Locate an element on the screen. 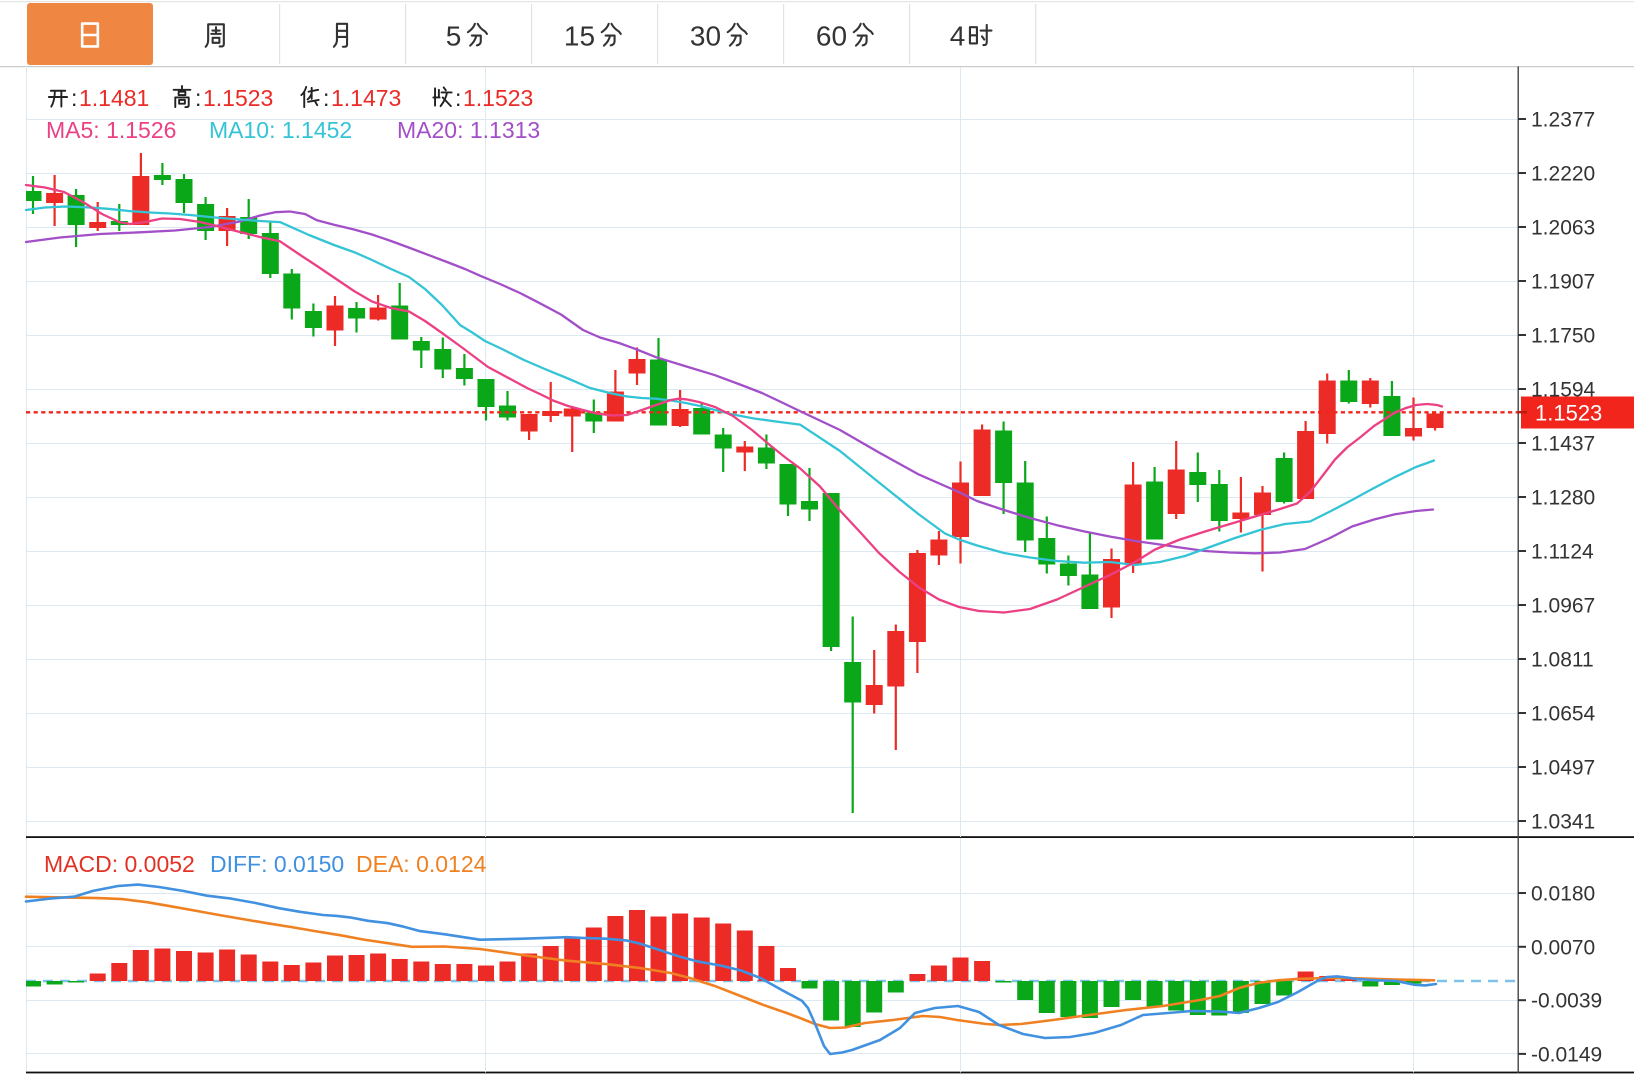 The image size is (1634, 1083). svg-text: 5 is located at coordinates (454, 36).